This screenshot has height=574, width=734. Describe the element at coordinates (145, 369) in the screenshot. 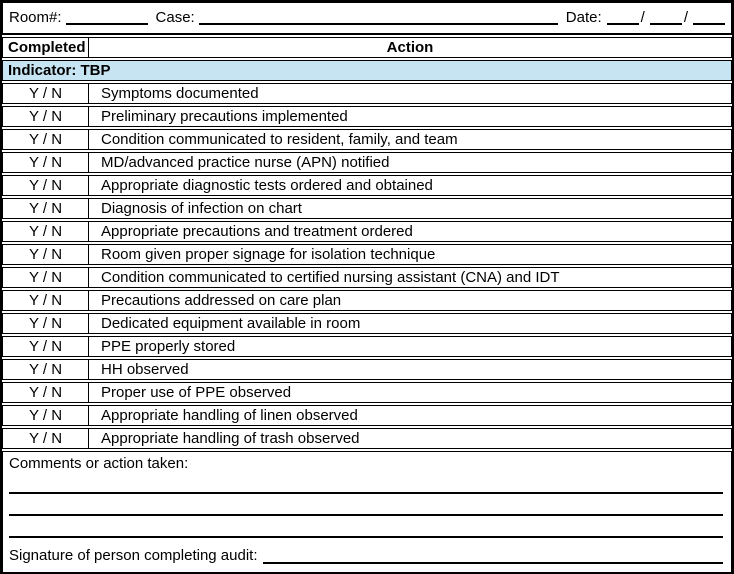

I see `action-cell: HH observed` at that location.